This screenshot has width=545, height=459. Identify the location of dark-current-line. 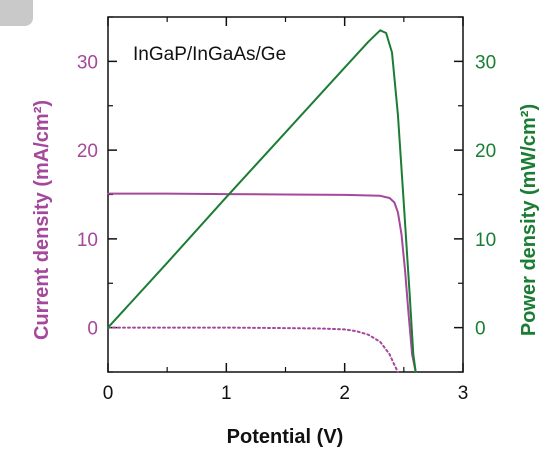
(253, 349).